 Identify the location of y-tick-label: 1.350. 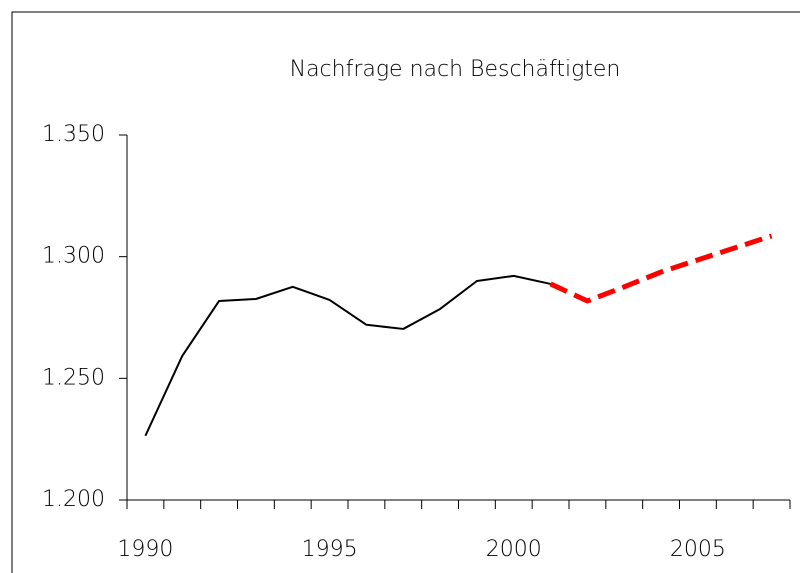
(73, 134).